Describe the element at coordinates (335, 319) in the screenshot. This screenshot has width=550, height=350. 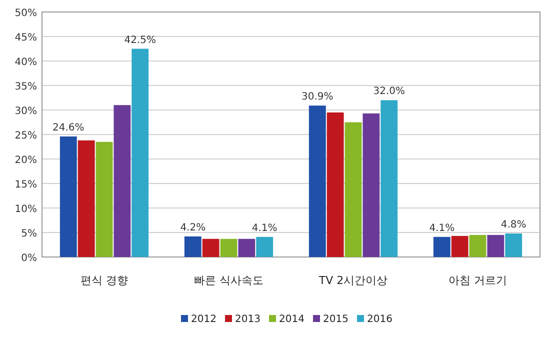
I see `legend-label: 2015` at that location.